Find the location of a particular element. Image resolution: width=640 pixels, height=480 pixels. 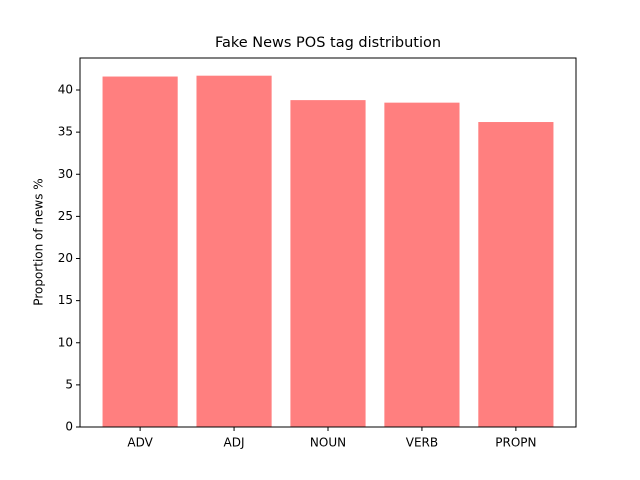

y-tick-label: 10 is located at coordinates (65, 342).